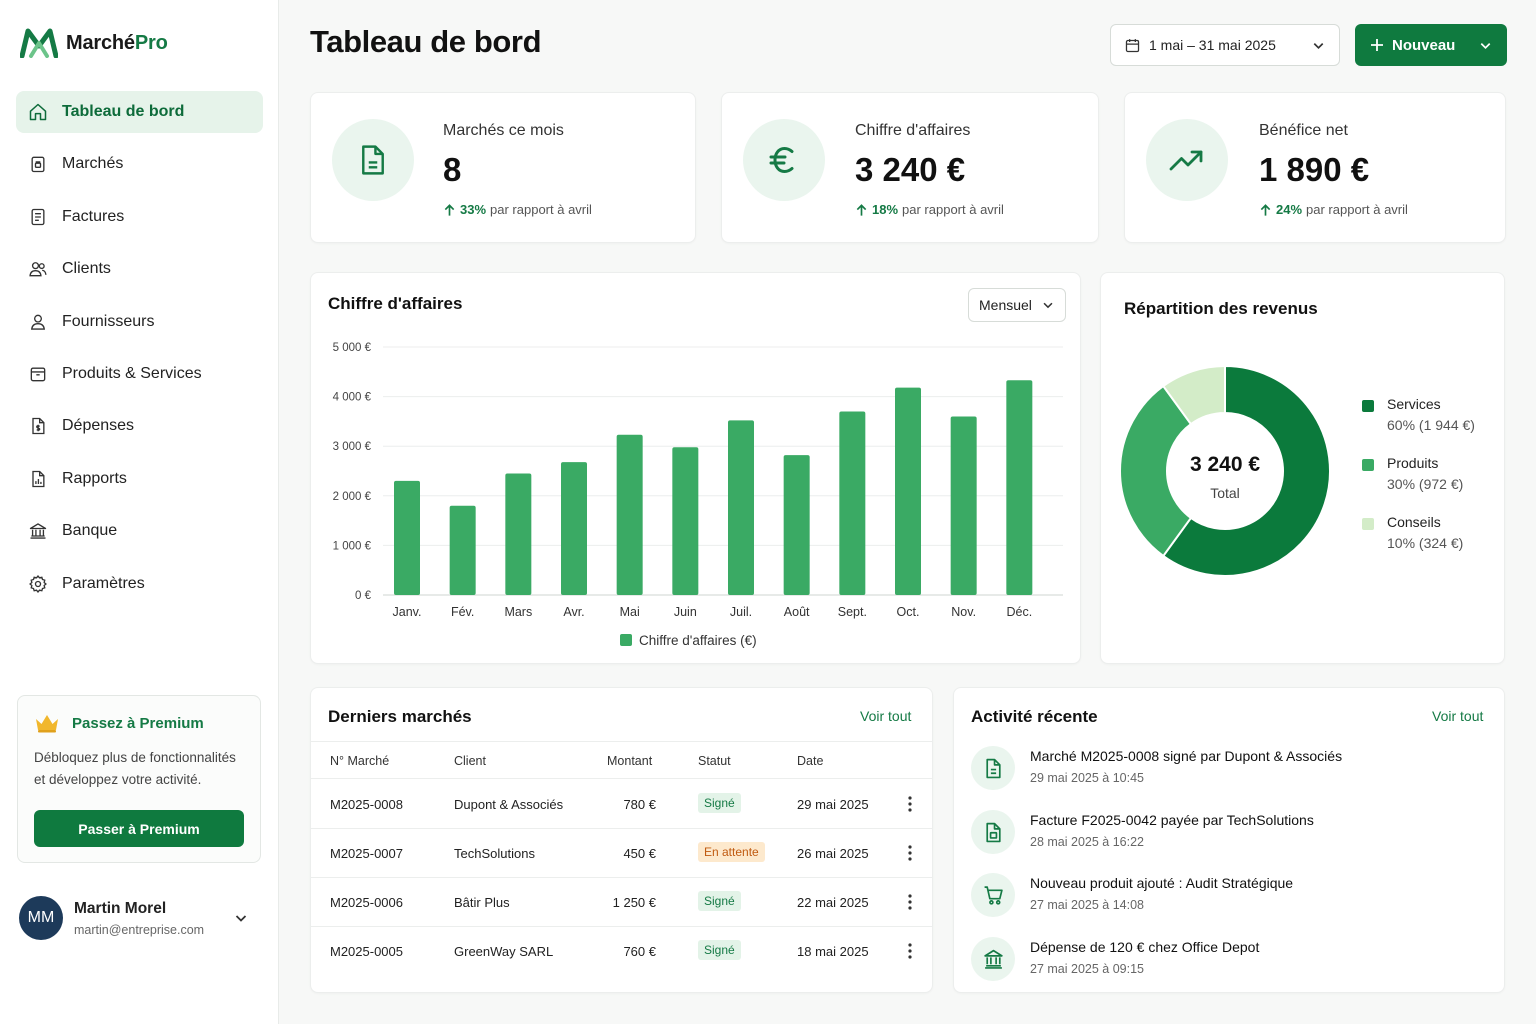 This screenshot has height=1024, width=1536. Describe the element at coordinates (123, 111) in the screenshot. I see `sidebar-item-label: Tableau de bord` at that location.